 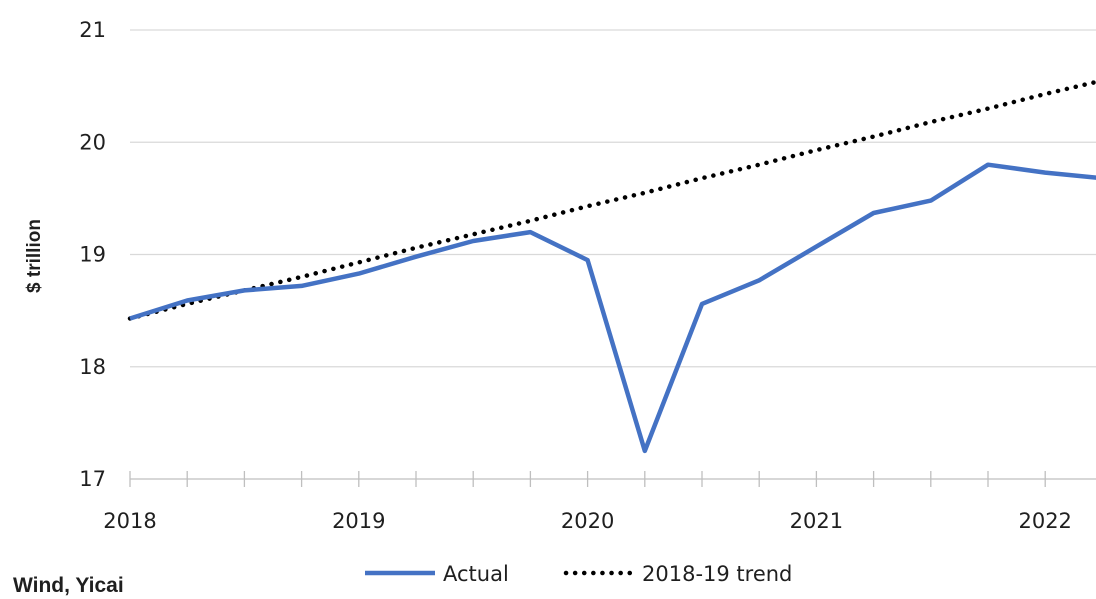 I want to click on x-tick-label: 2022, so click(x=1044, y=521).